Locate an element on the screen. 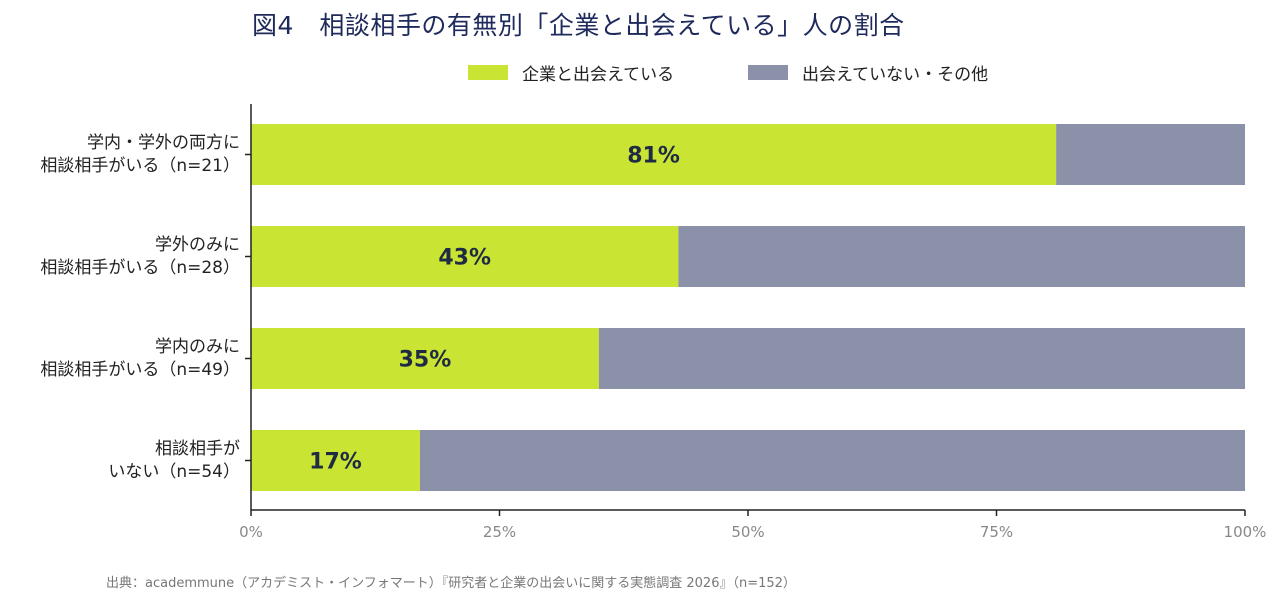  category-label-line: 相談相手がいる（n=21） is located at coordinates (140, 166).